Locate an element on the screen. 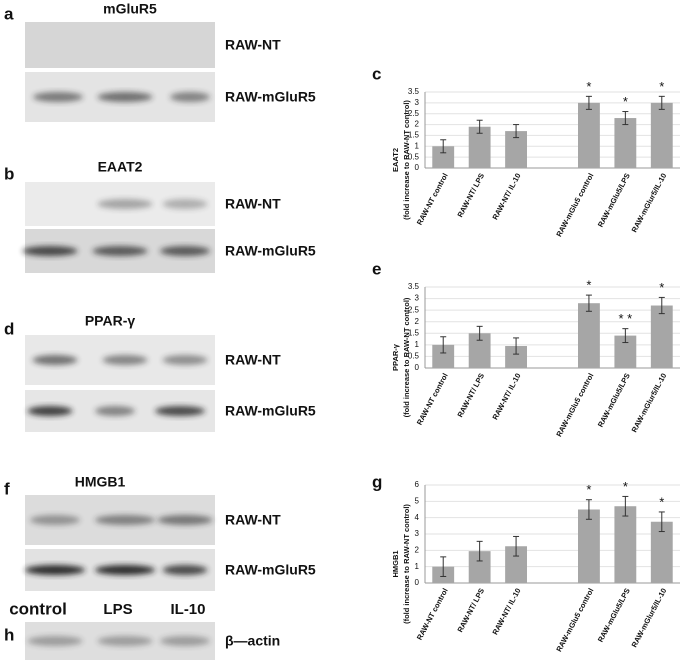 The image size is (685, 665). y-tick-label: 2.5 is located at coordinates (414, 113).